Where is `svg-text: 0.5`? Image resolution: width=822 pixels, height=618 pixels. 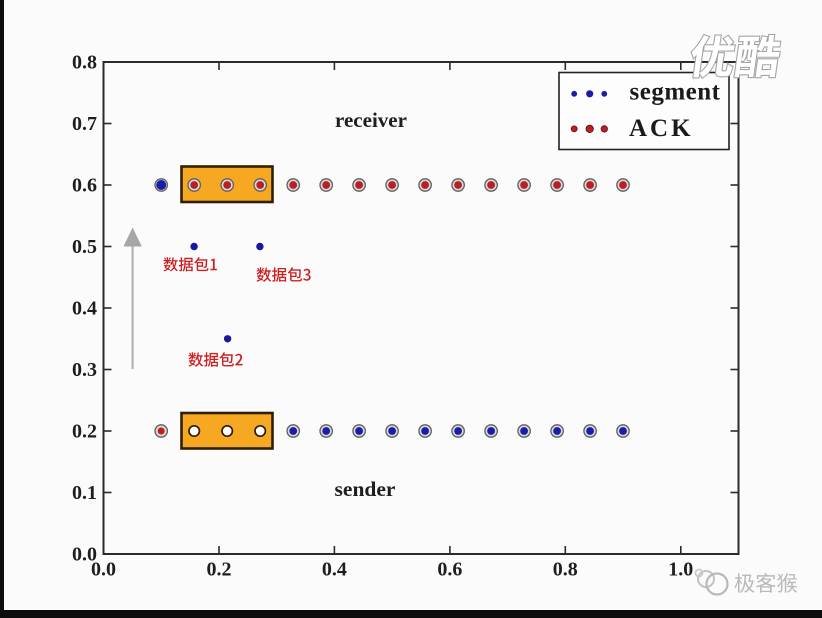
svg-text: 0.5 is located at coordinates (84, 247).